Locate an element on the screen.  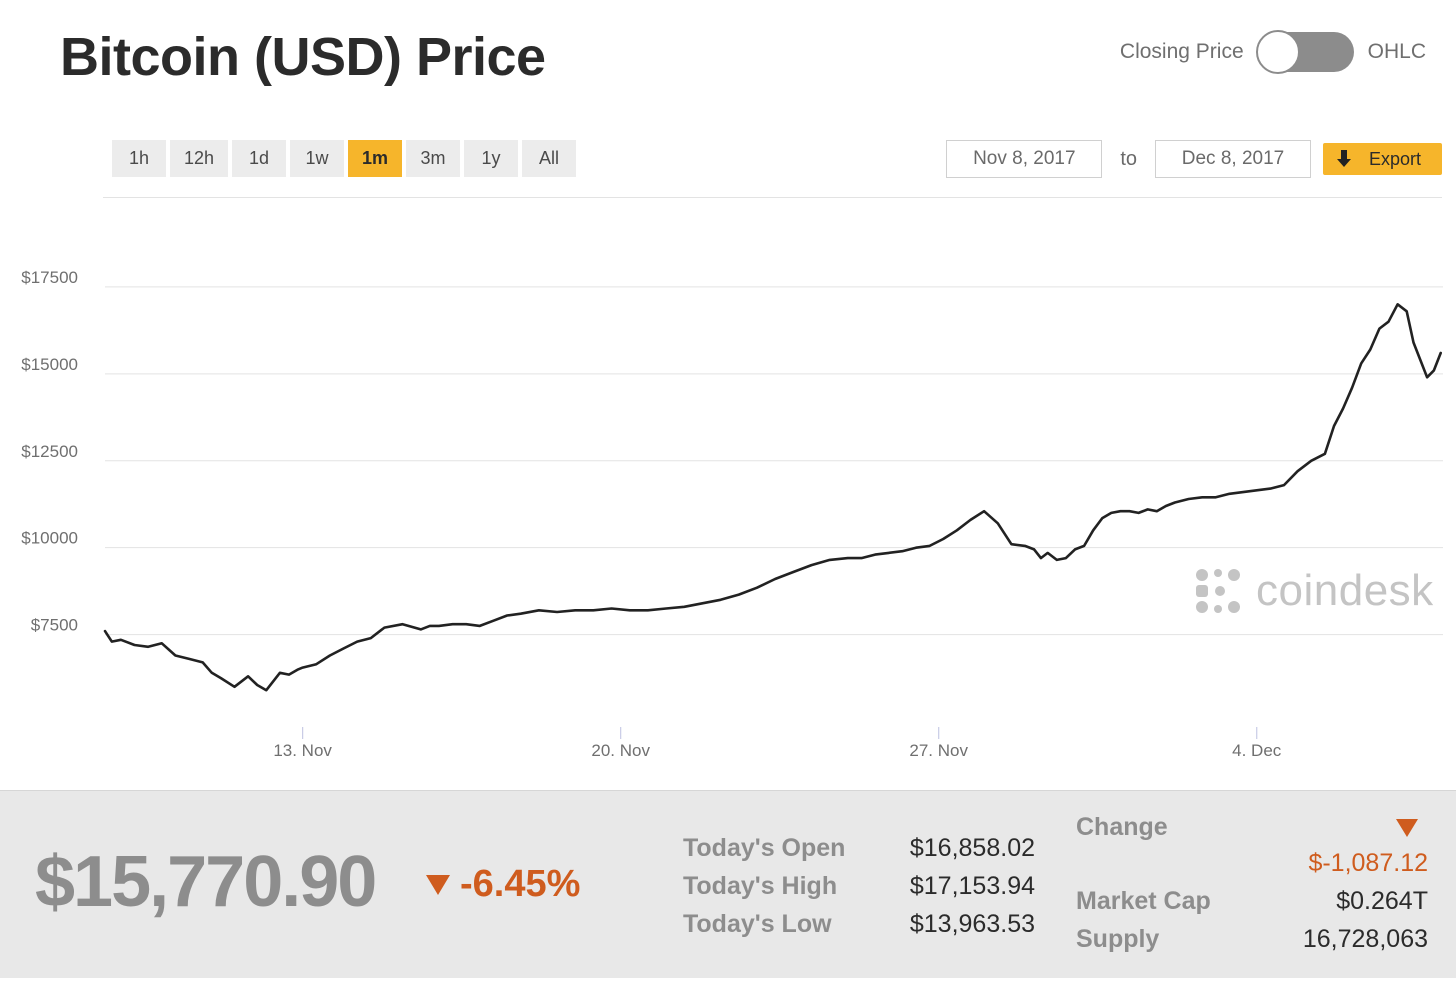
range-button-1y: 1y is located at coordinates (491, 158).